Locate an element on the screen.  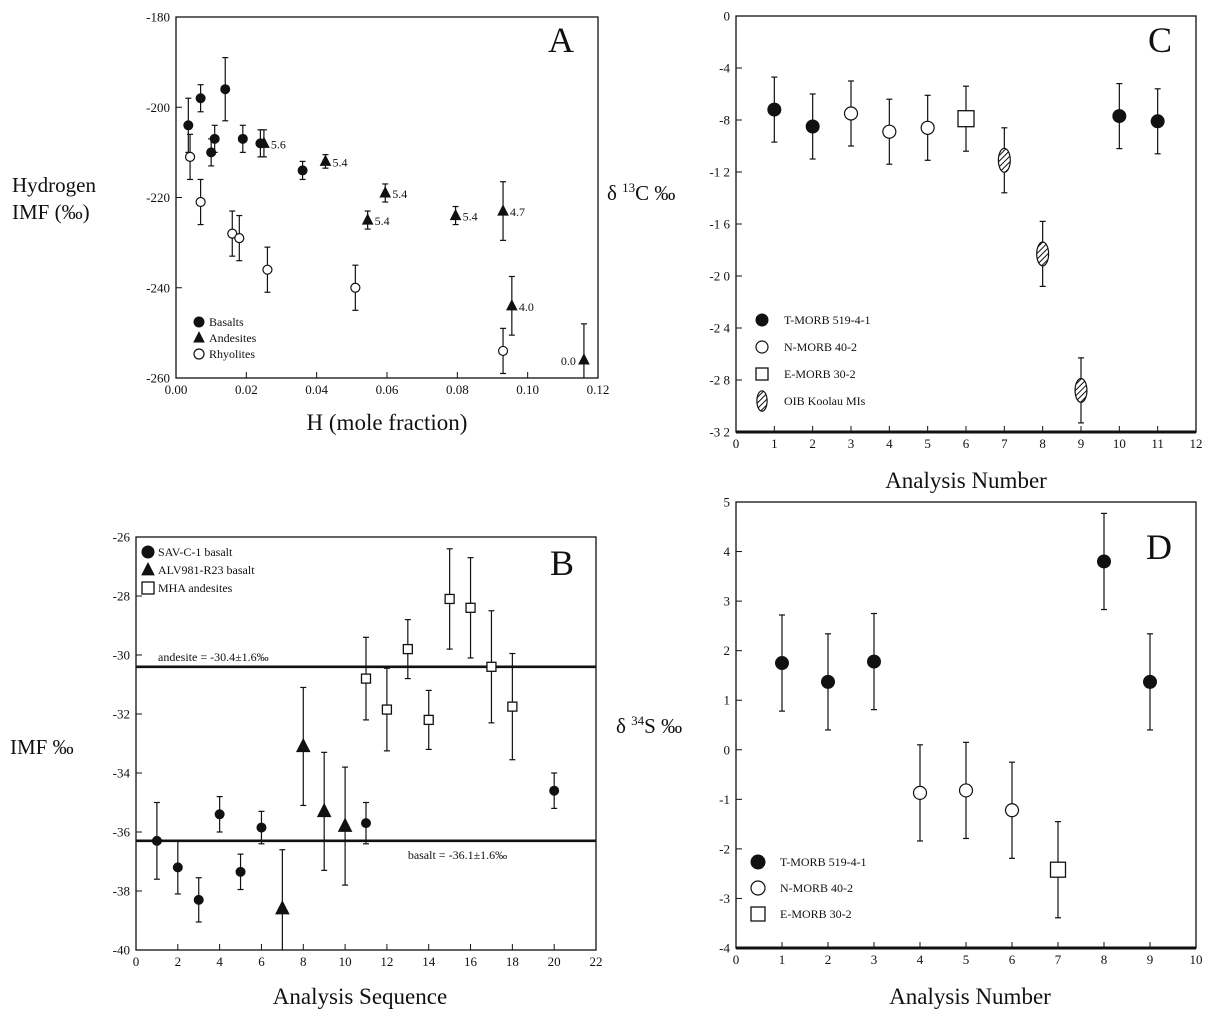
y-tick-label: -3 2 is located at coordinates (719, 432).